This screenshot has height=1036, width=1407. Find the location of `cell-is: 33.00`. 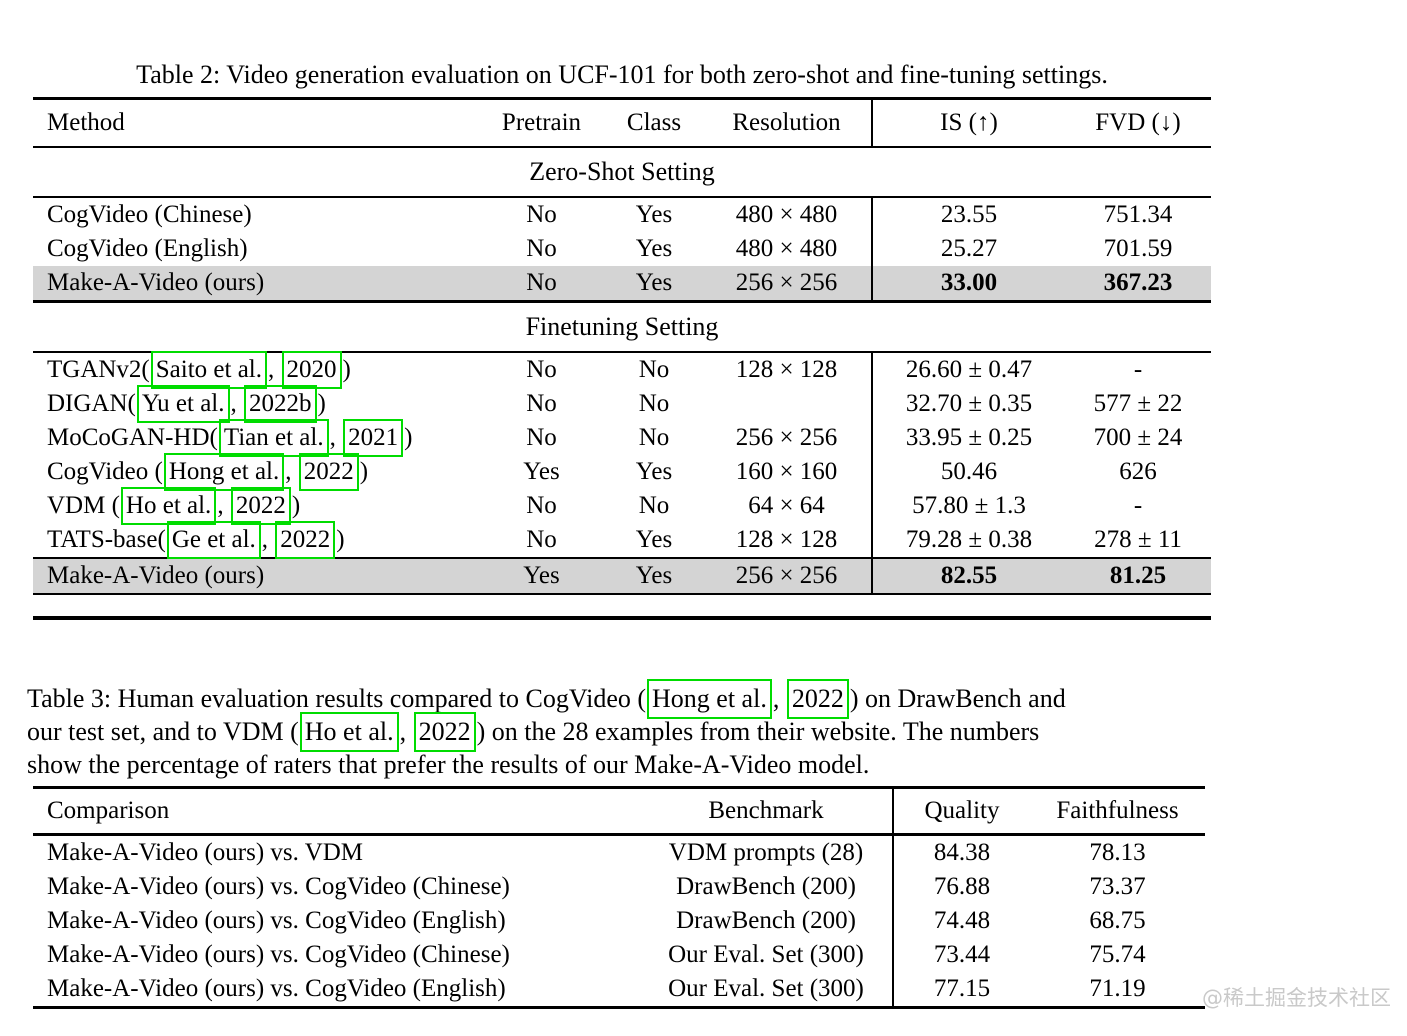

cell-is: 33.00 is located at coordinates (968, 284).